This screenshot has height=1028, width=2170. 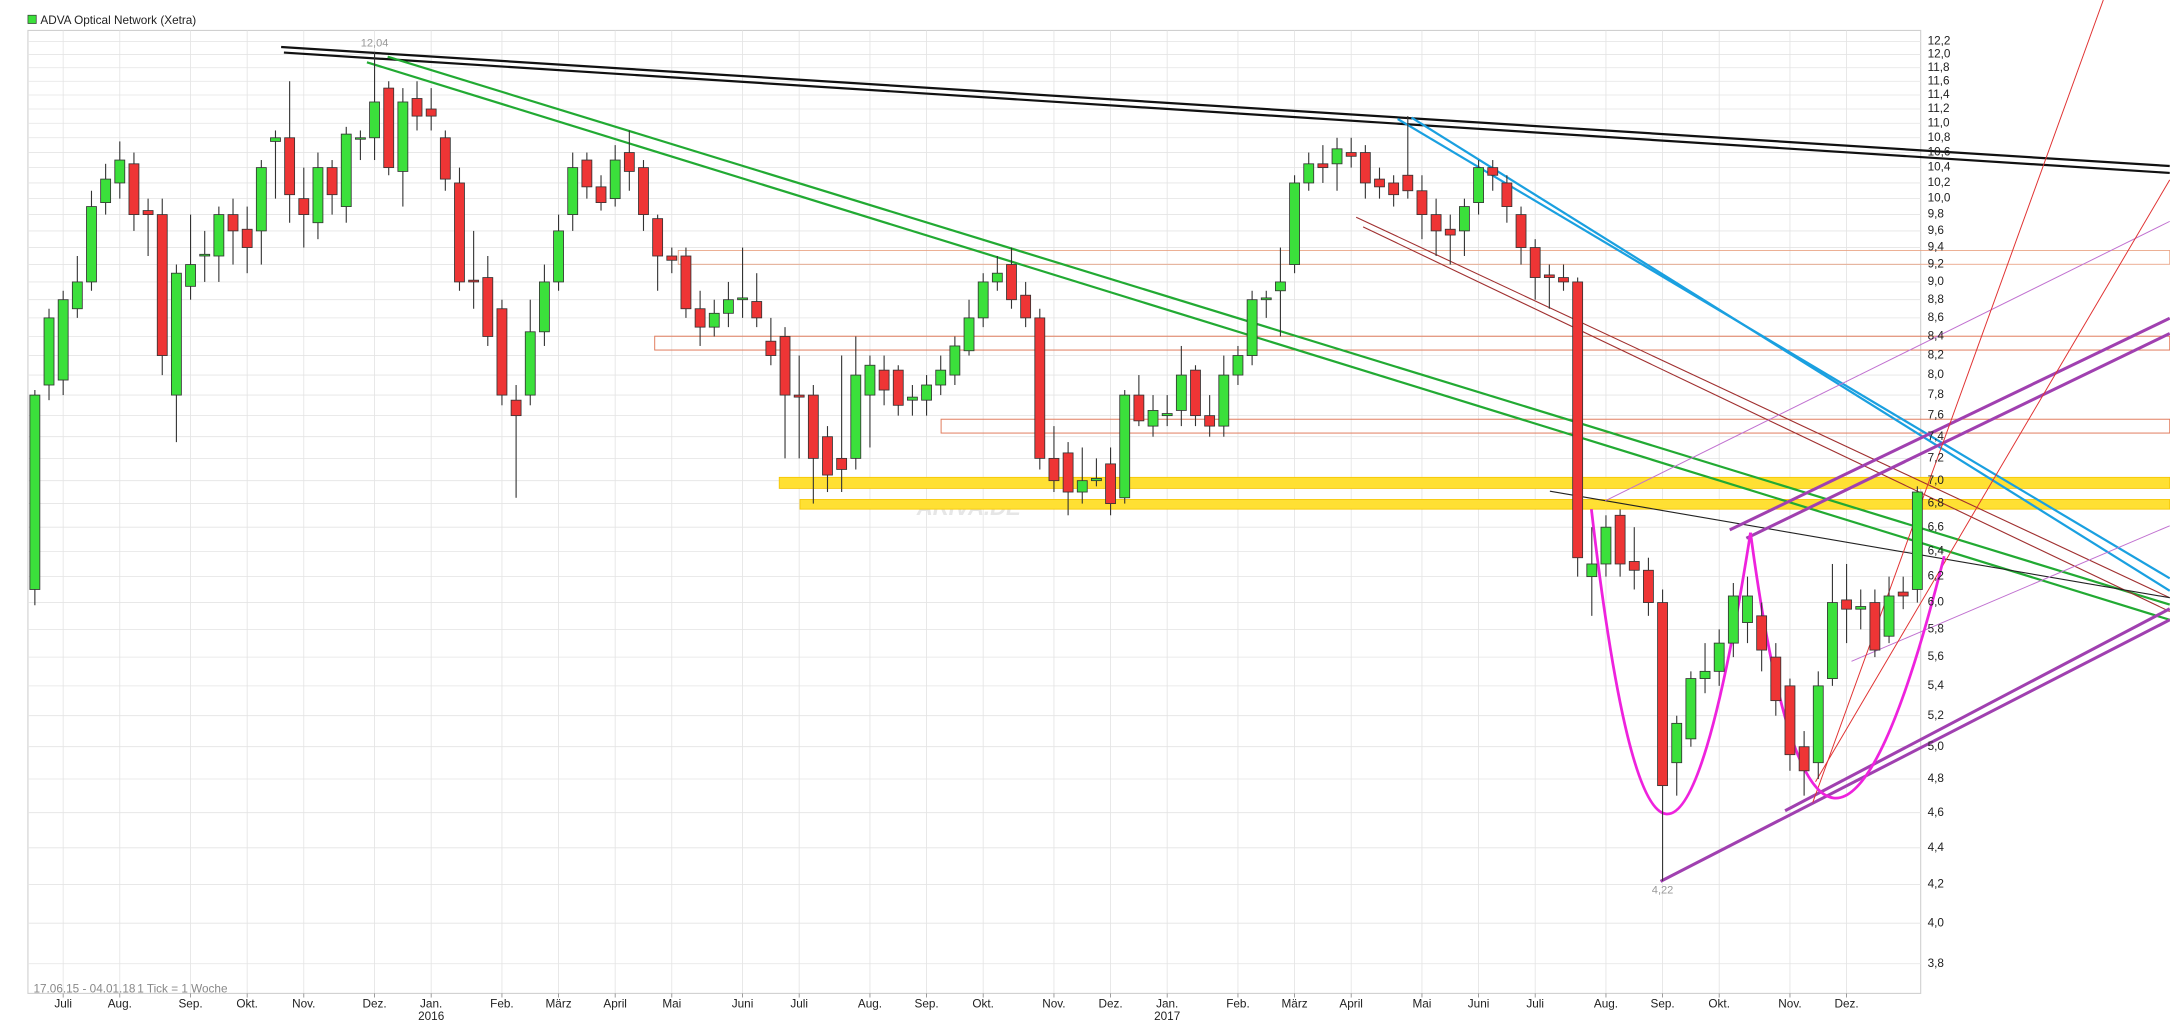 I want to click on y-tick-label: 7,2, so click(x=1936, y=457).